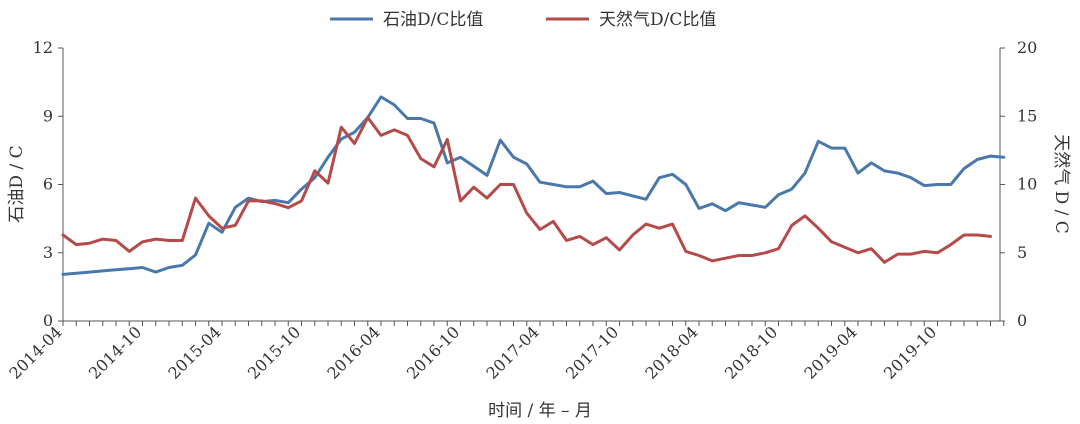  What do you see at coordinates (433, 20) in the screenshot?
I see `legend-label-oil: 石油D/C比值` at bounding box center [433, 20].